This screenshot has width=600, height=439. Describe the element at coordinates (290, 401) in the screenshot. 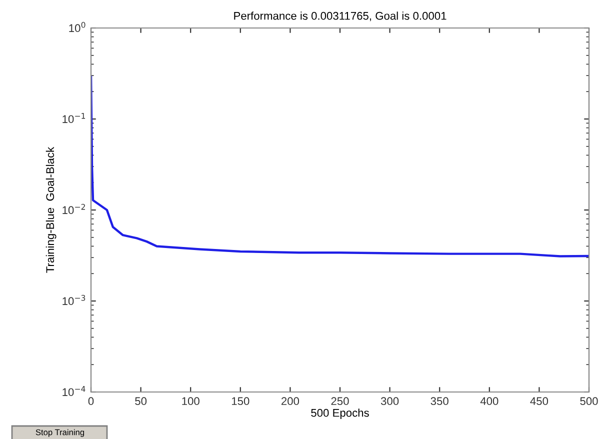

I see `x-tick-label: 200` at that location.